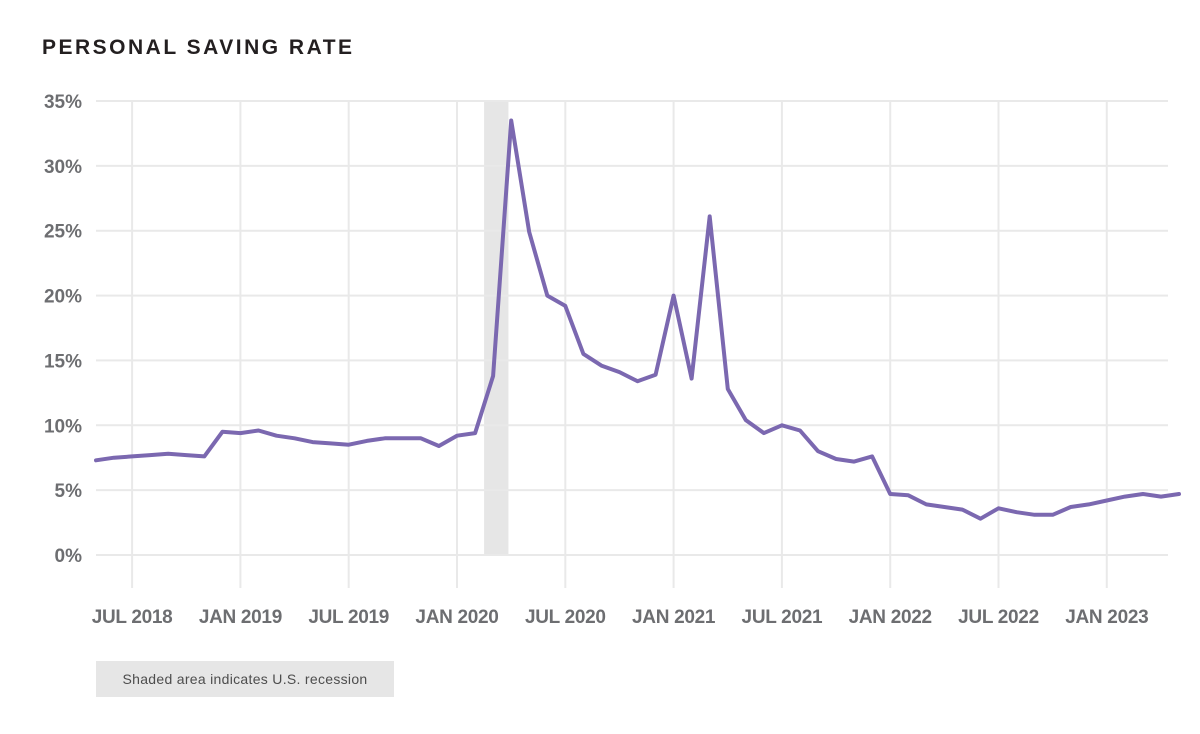  Describe the element at coordinates (63, 102) in the screenshot. I see `y-tick-label: 35%` at that location.